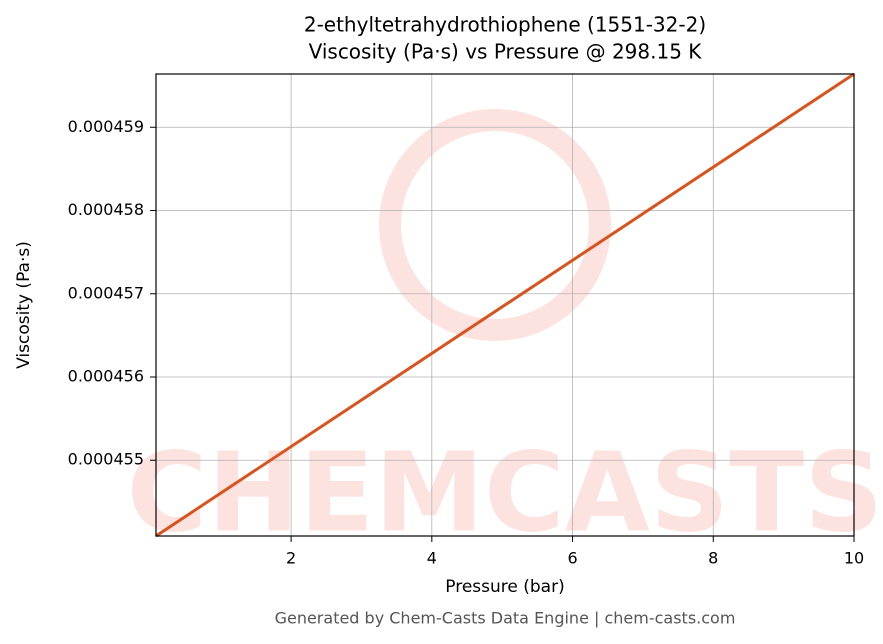  I want to click on y-tick-label: 0.000459, so click(106, 126).